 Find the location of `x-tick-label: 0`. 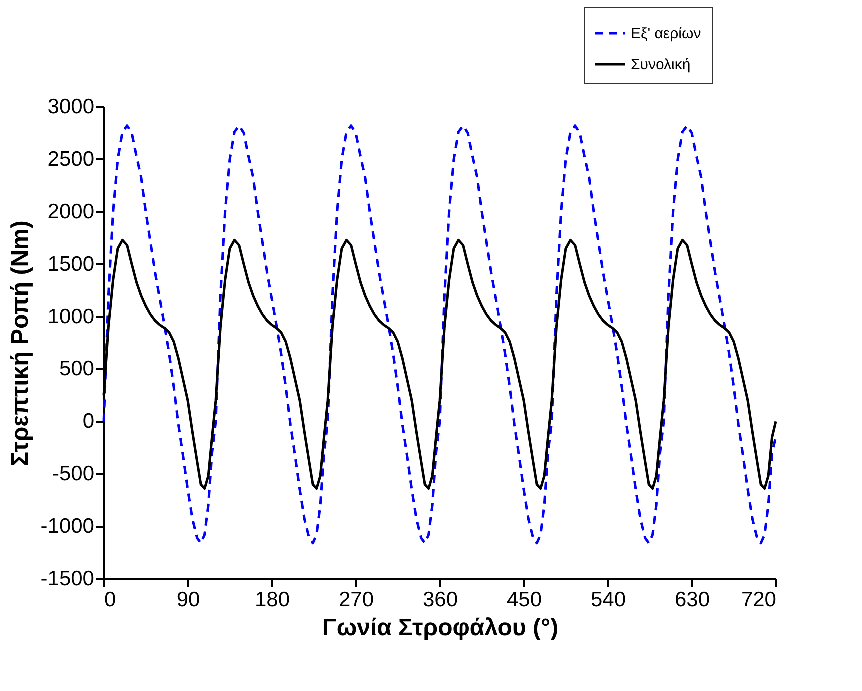

x-tick-label: 0 is located at coordinates (110, 600).